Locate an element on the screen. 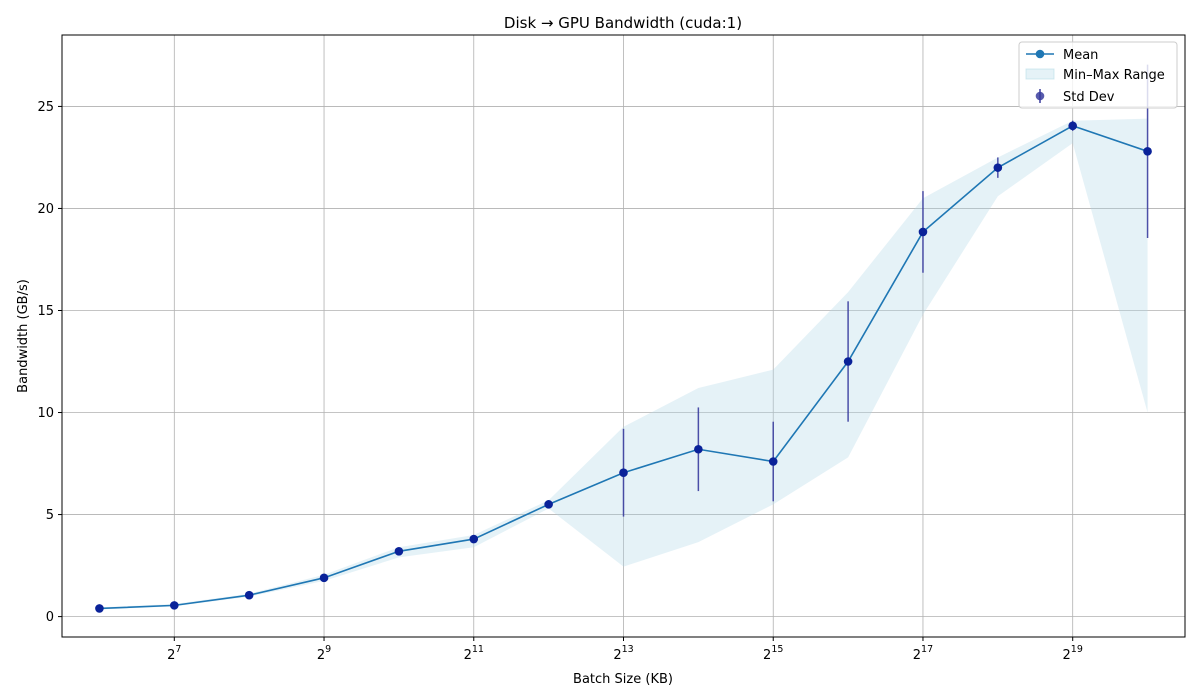 Image resolution: width=1200 pixels, height=700 pixels. legend: Mean Min–Max Range Std Dev is located at coordinates (1098, 75).